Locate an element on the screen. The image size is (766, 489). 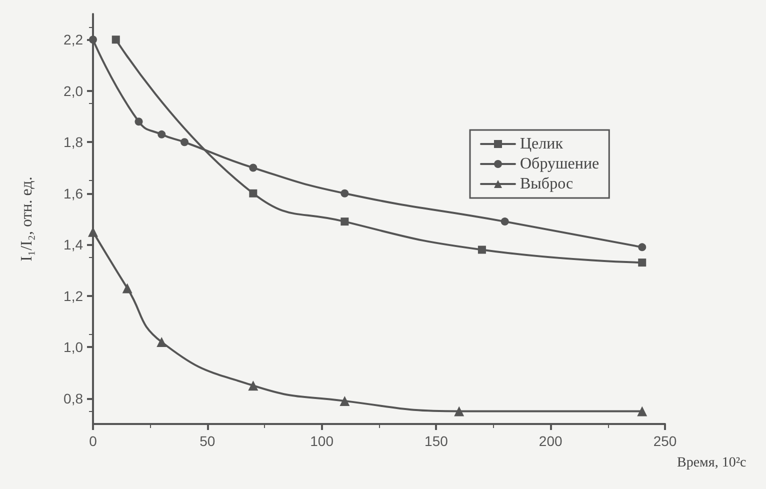
x-tick-label: 200 is located at coordinates (550, 441).